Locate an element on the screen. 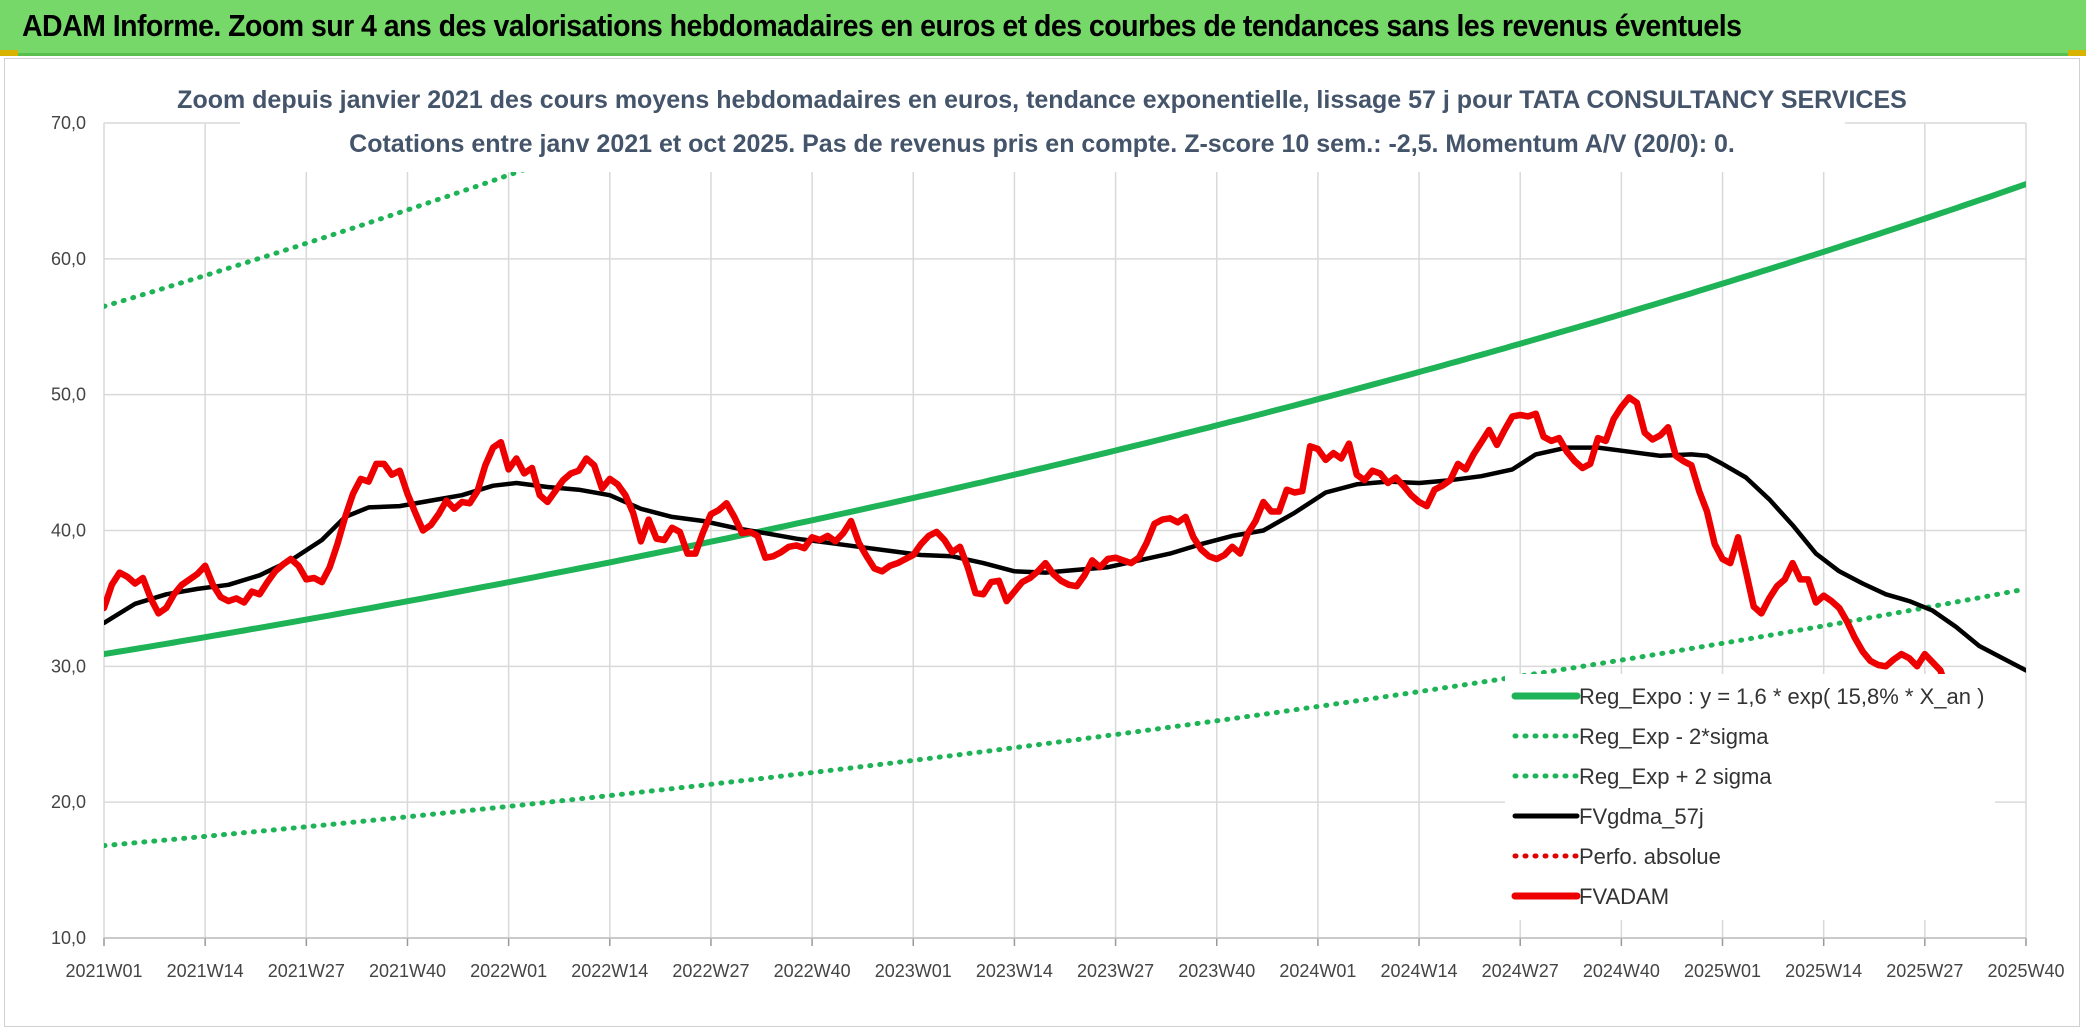 The height and width of the screenshot is (1031, 2086). y-tick-label: 10,0 is located at coordinates (68, 938).